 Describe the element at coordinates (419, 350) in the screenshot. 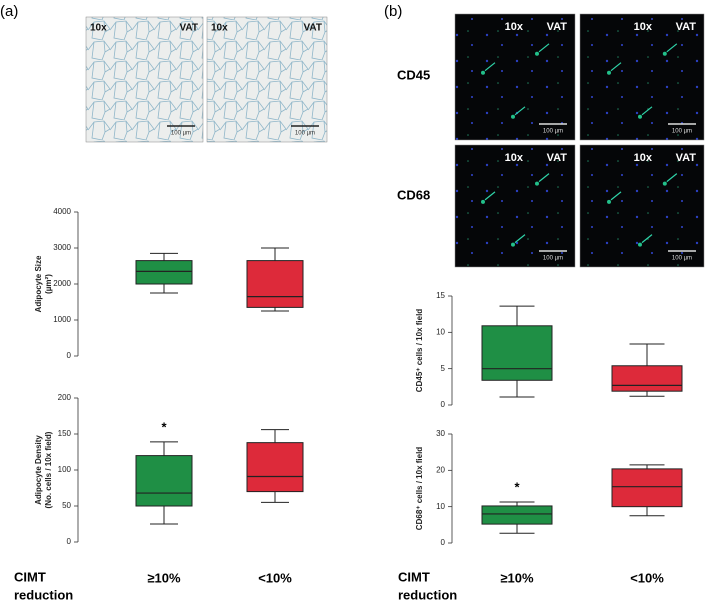

I see `y-axis-title: CD45⁺ cells / 10x field` at that location.